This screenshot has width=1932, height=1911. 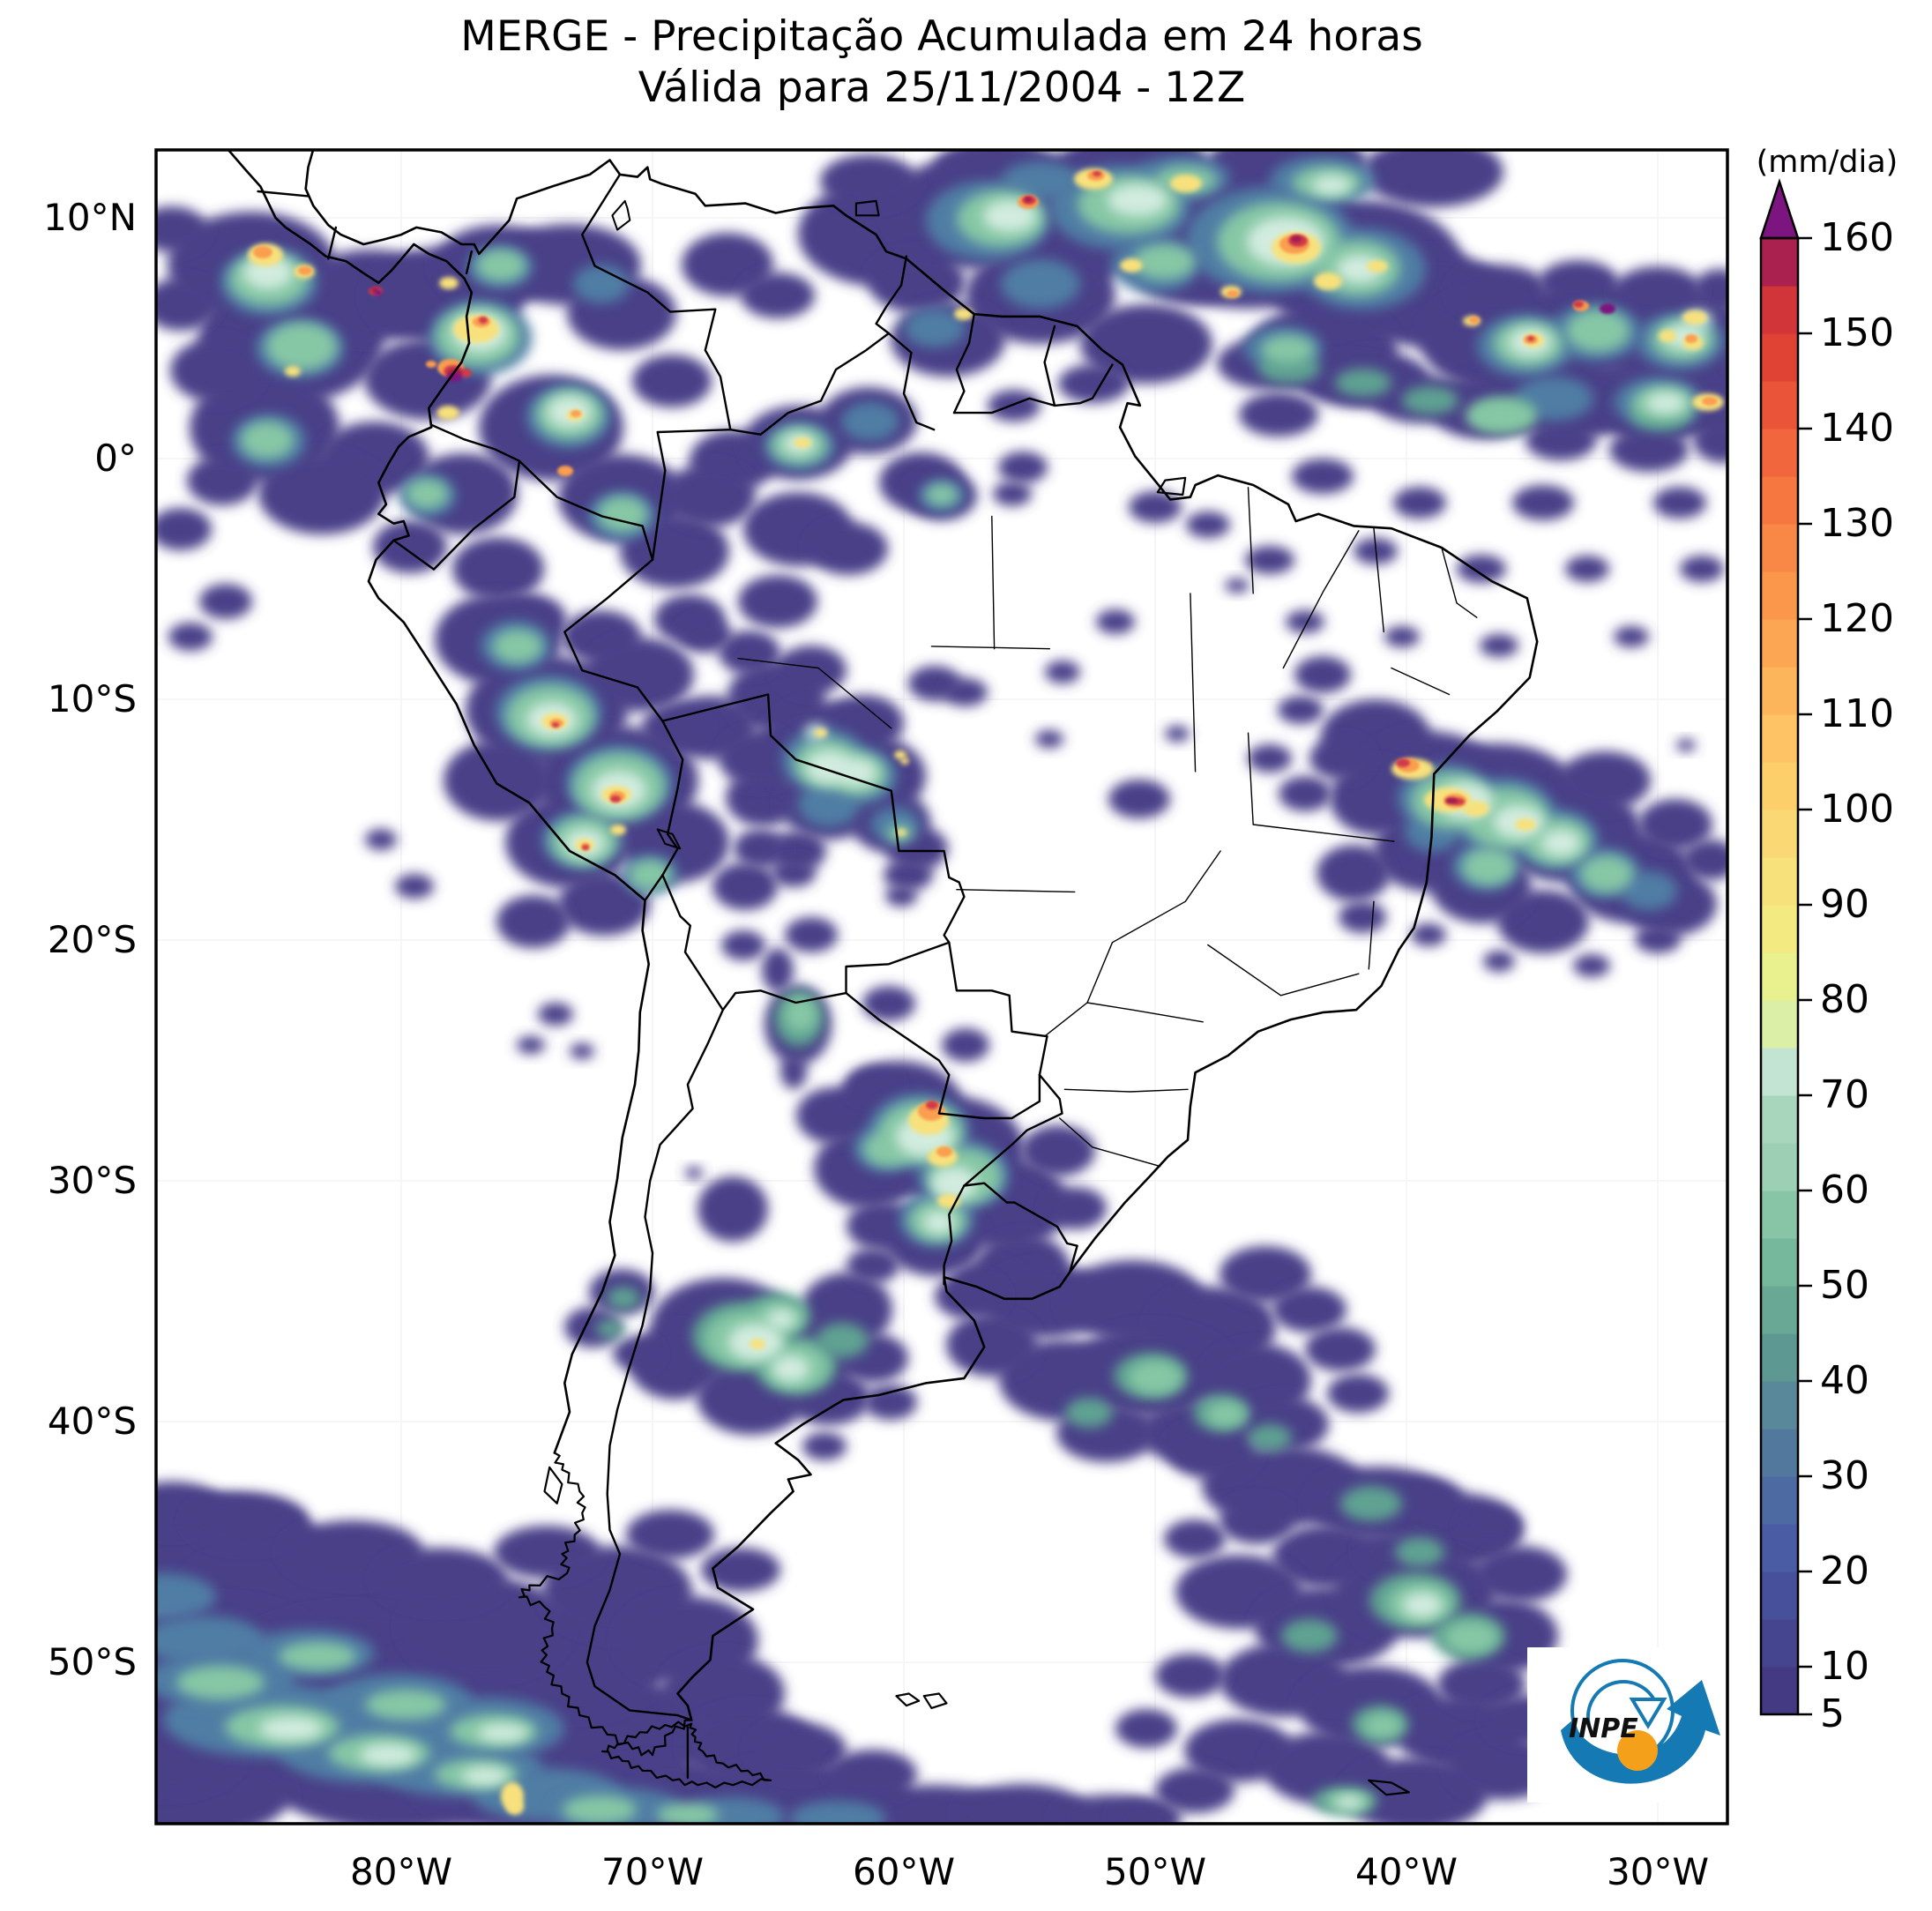 I want to click on colorbar-tick-label: 100, so click(x=1857, y=809).